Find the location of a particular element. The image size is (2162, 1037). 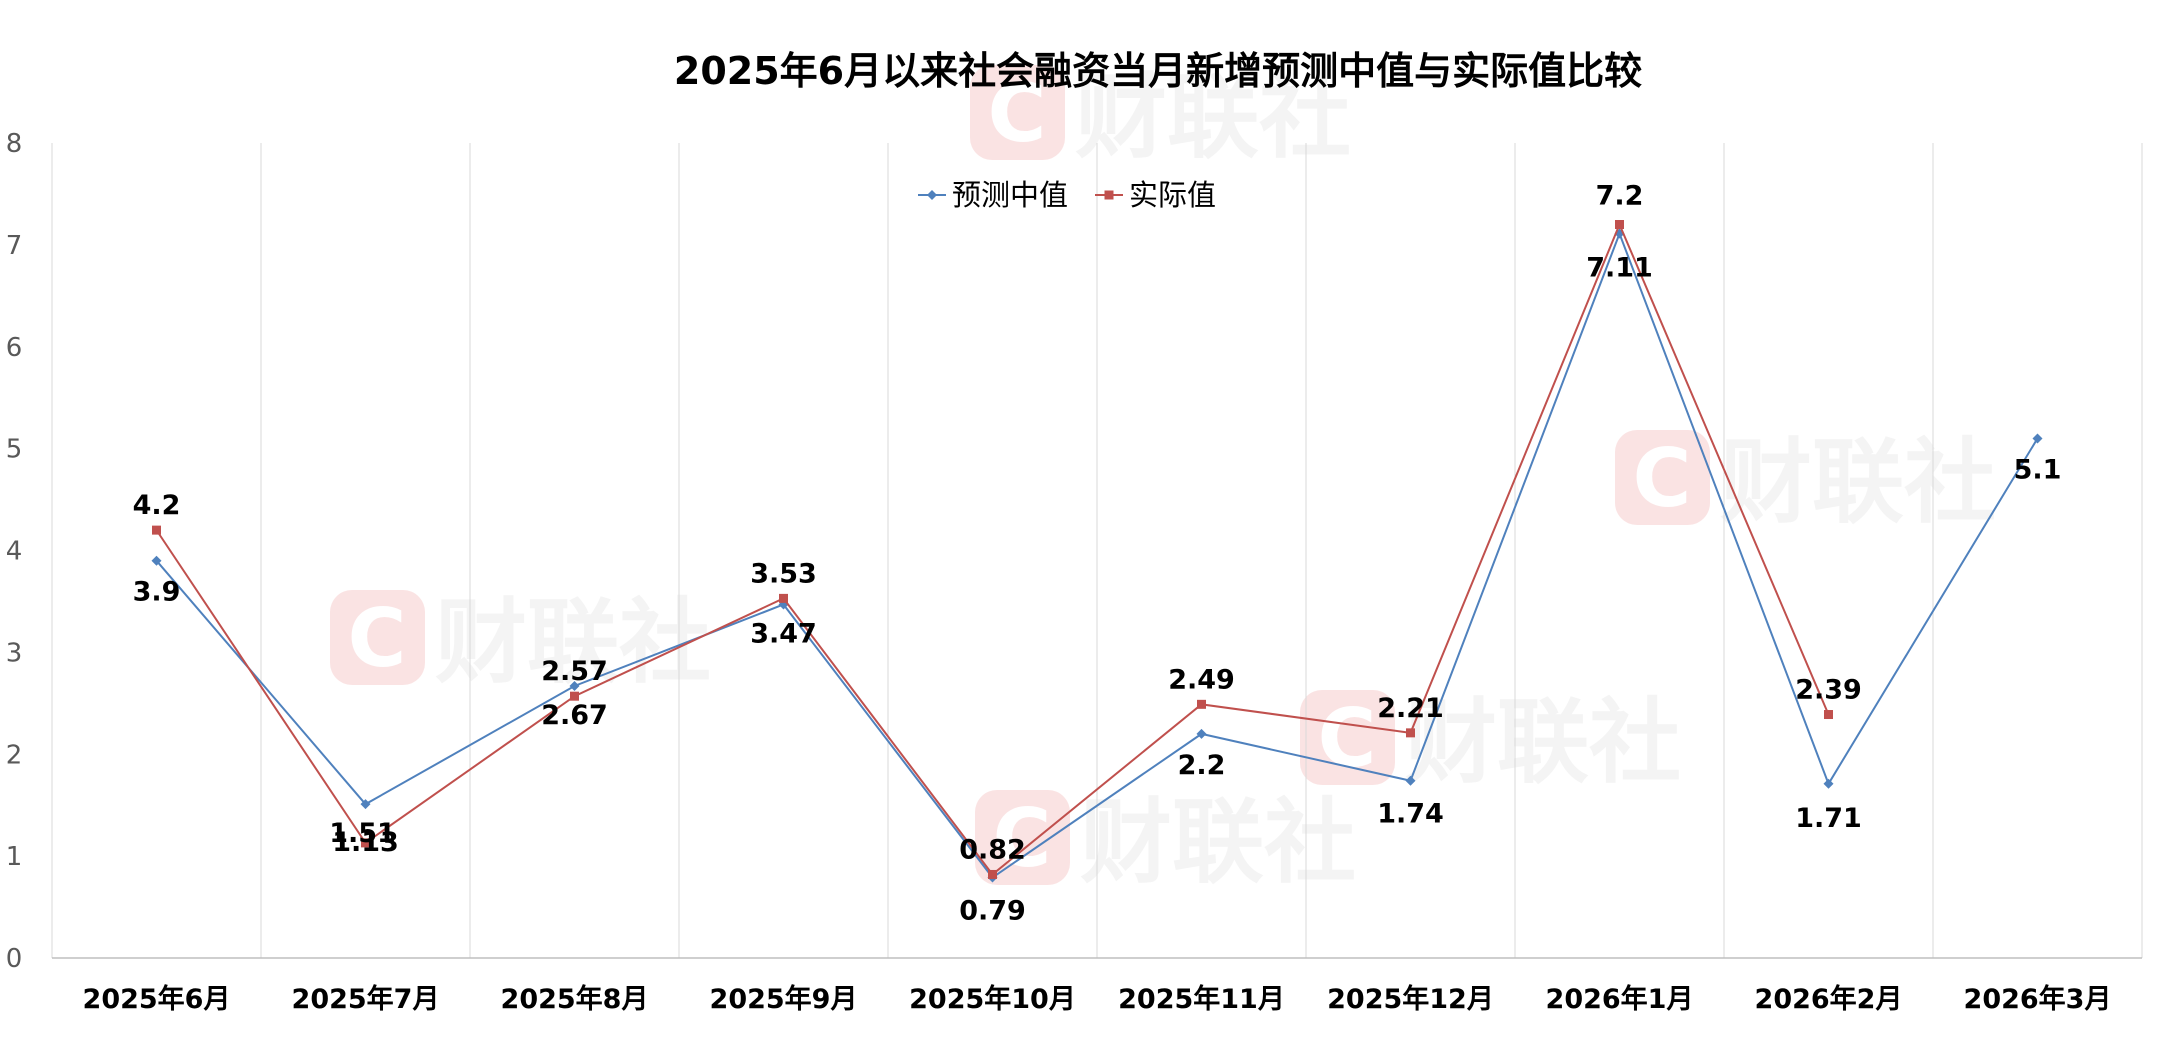

y-tick-label: 8 is located at coordinates (14, 144).